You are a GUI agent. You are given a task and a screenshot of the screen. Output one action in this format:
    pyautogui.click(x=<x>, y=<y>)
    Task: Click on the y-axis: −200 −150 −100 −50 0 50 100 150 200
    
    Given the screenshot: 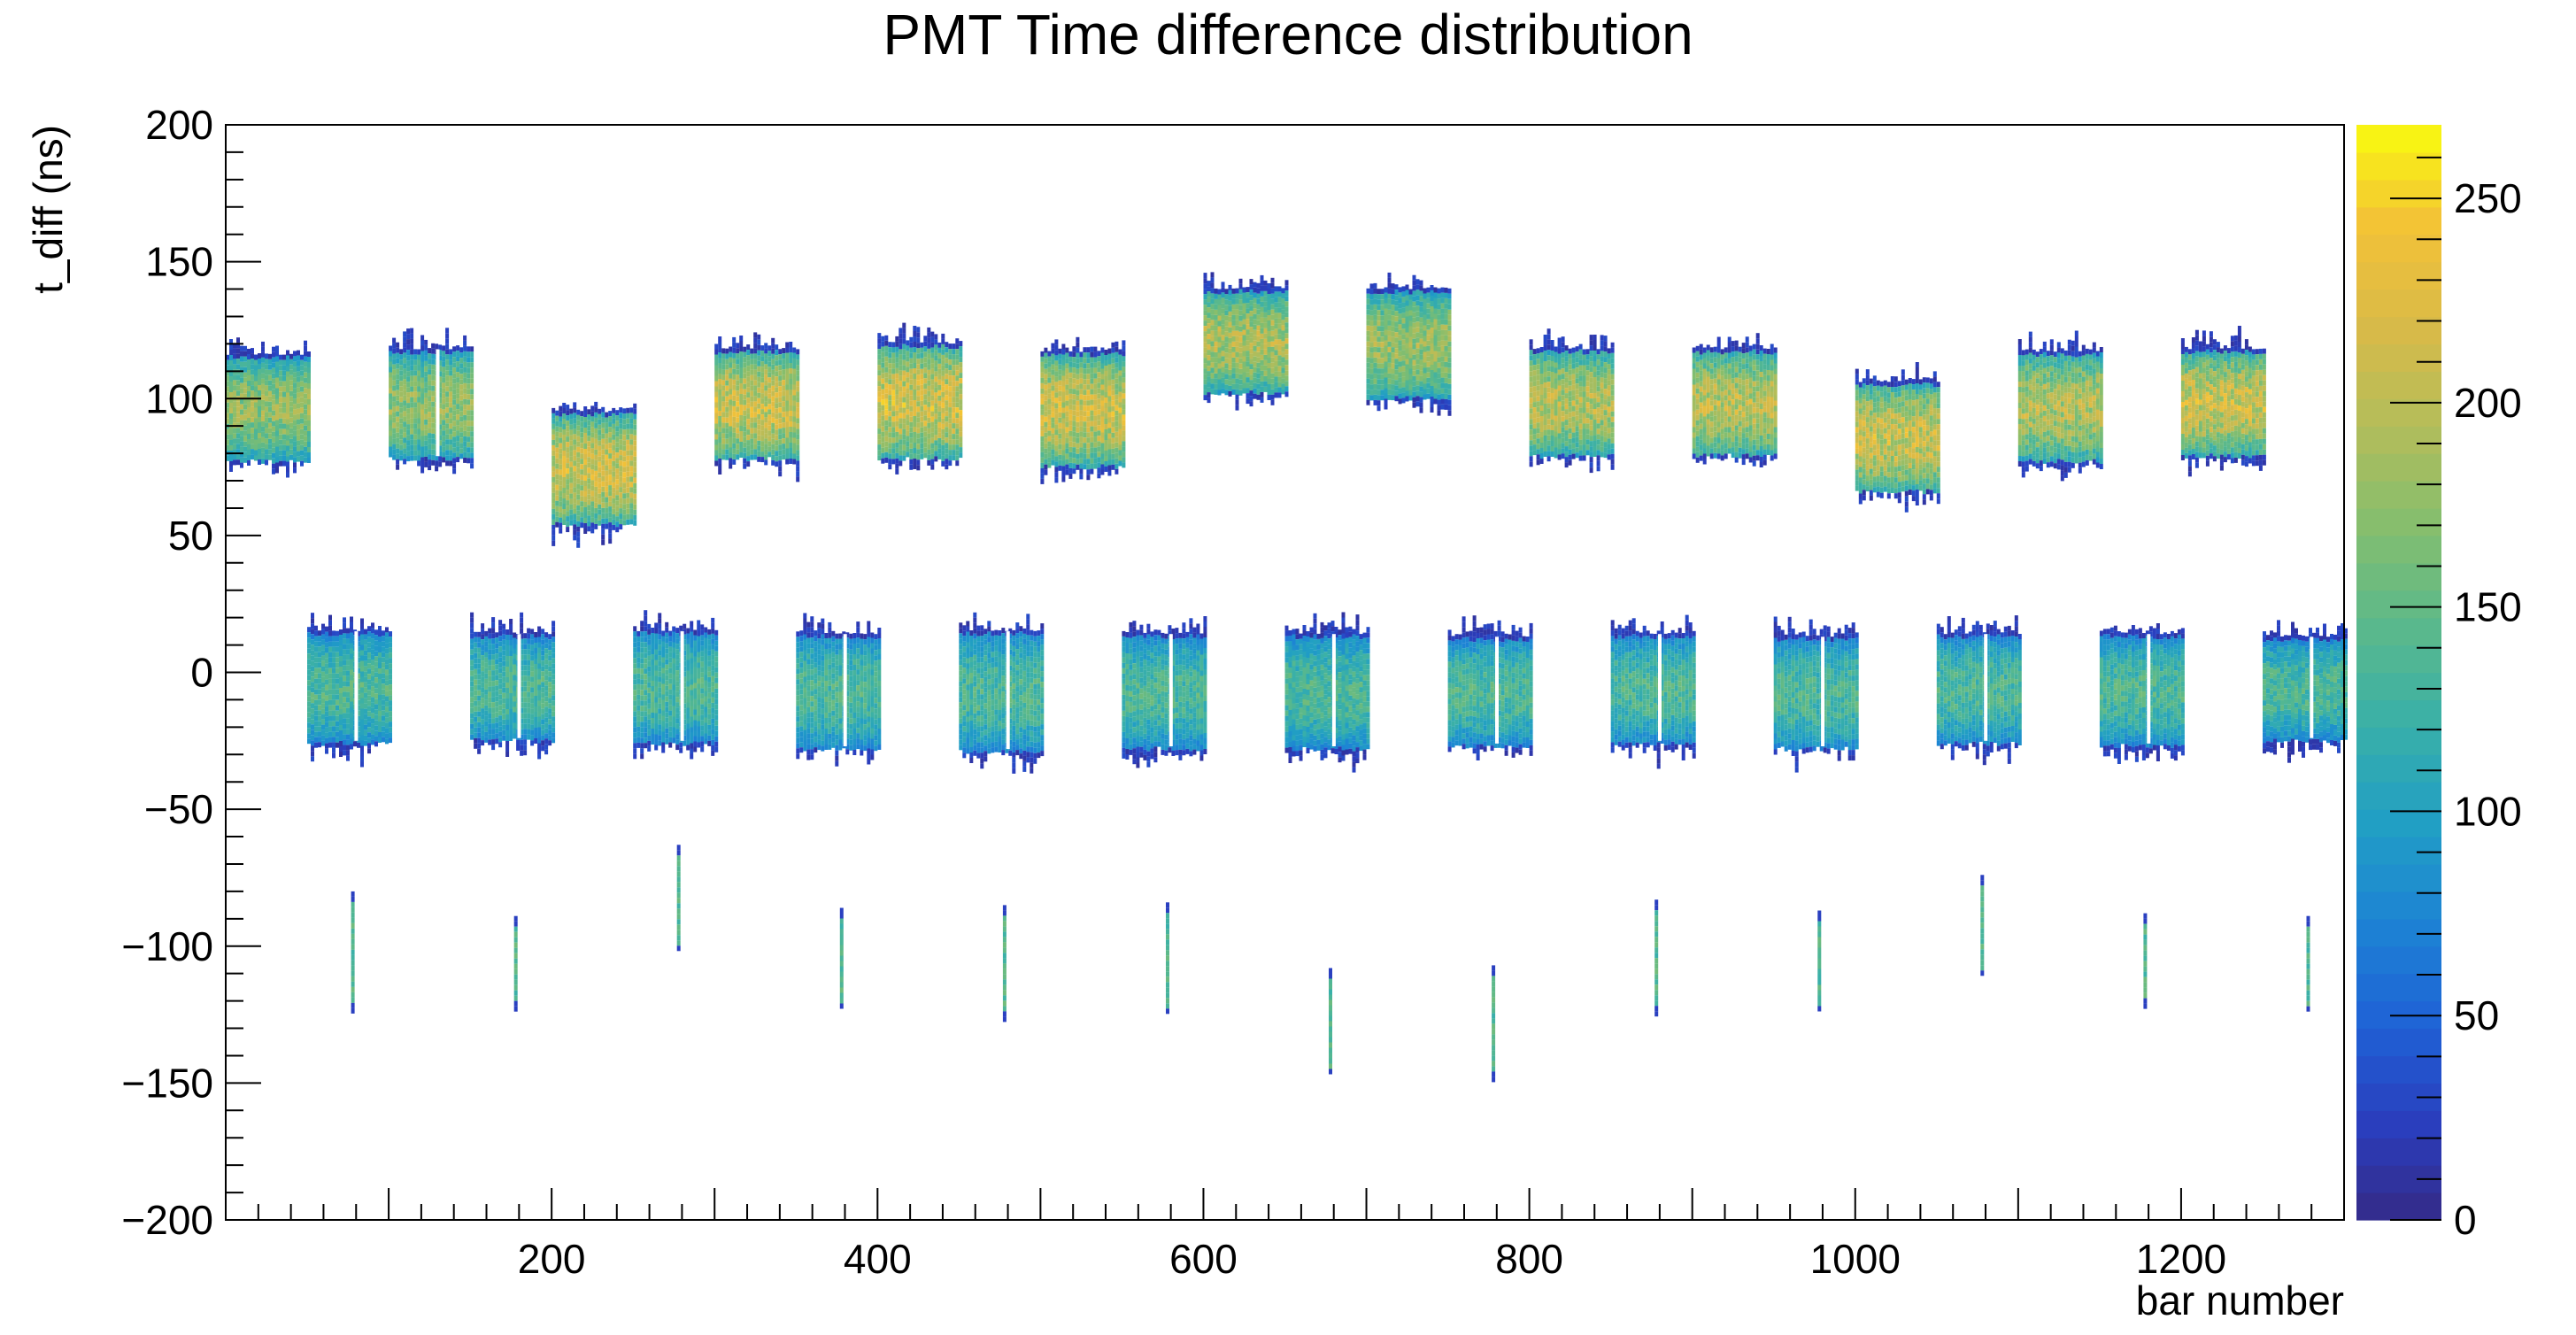 What is the action you would take?
    pyautogui.click(x=191, y=672)
    